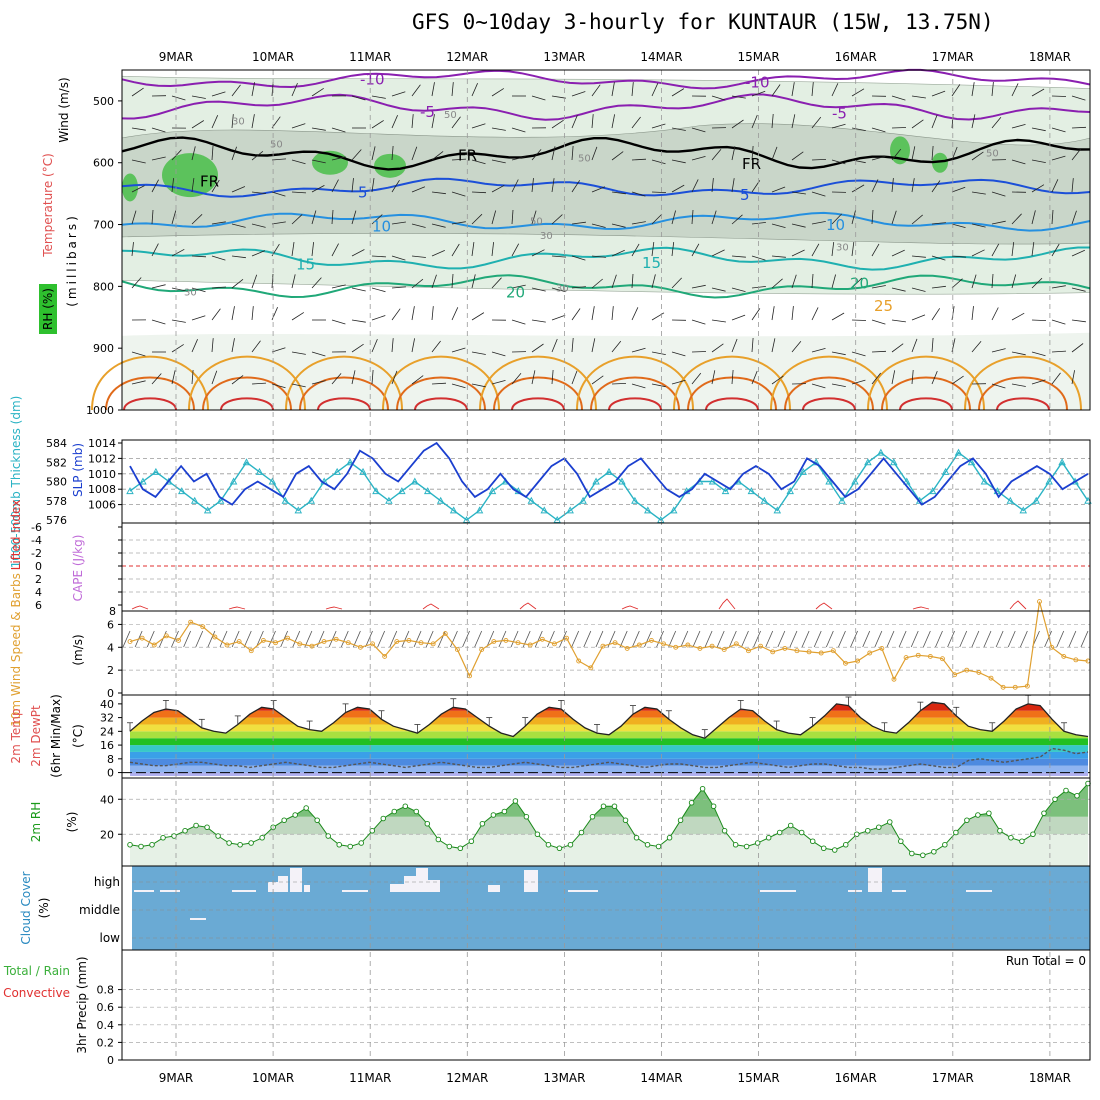 This screenshot has height=1100, width=1100. Describe the element at coordinates (38, 579) in the screenshot. I see `li-tick-label: 2` at that location.